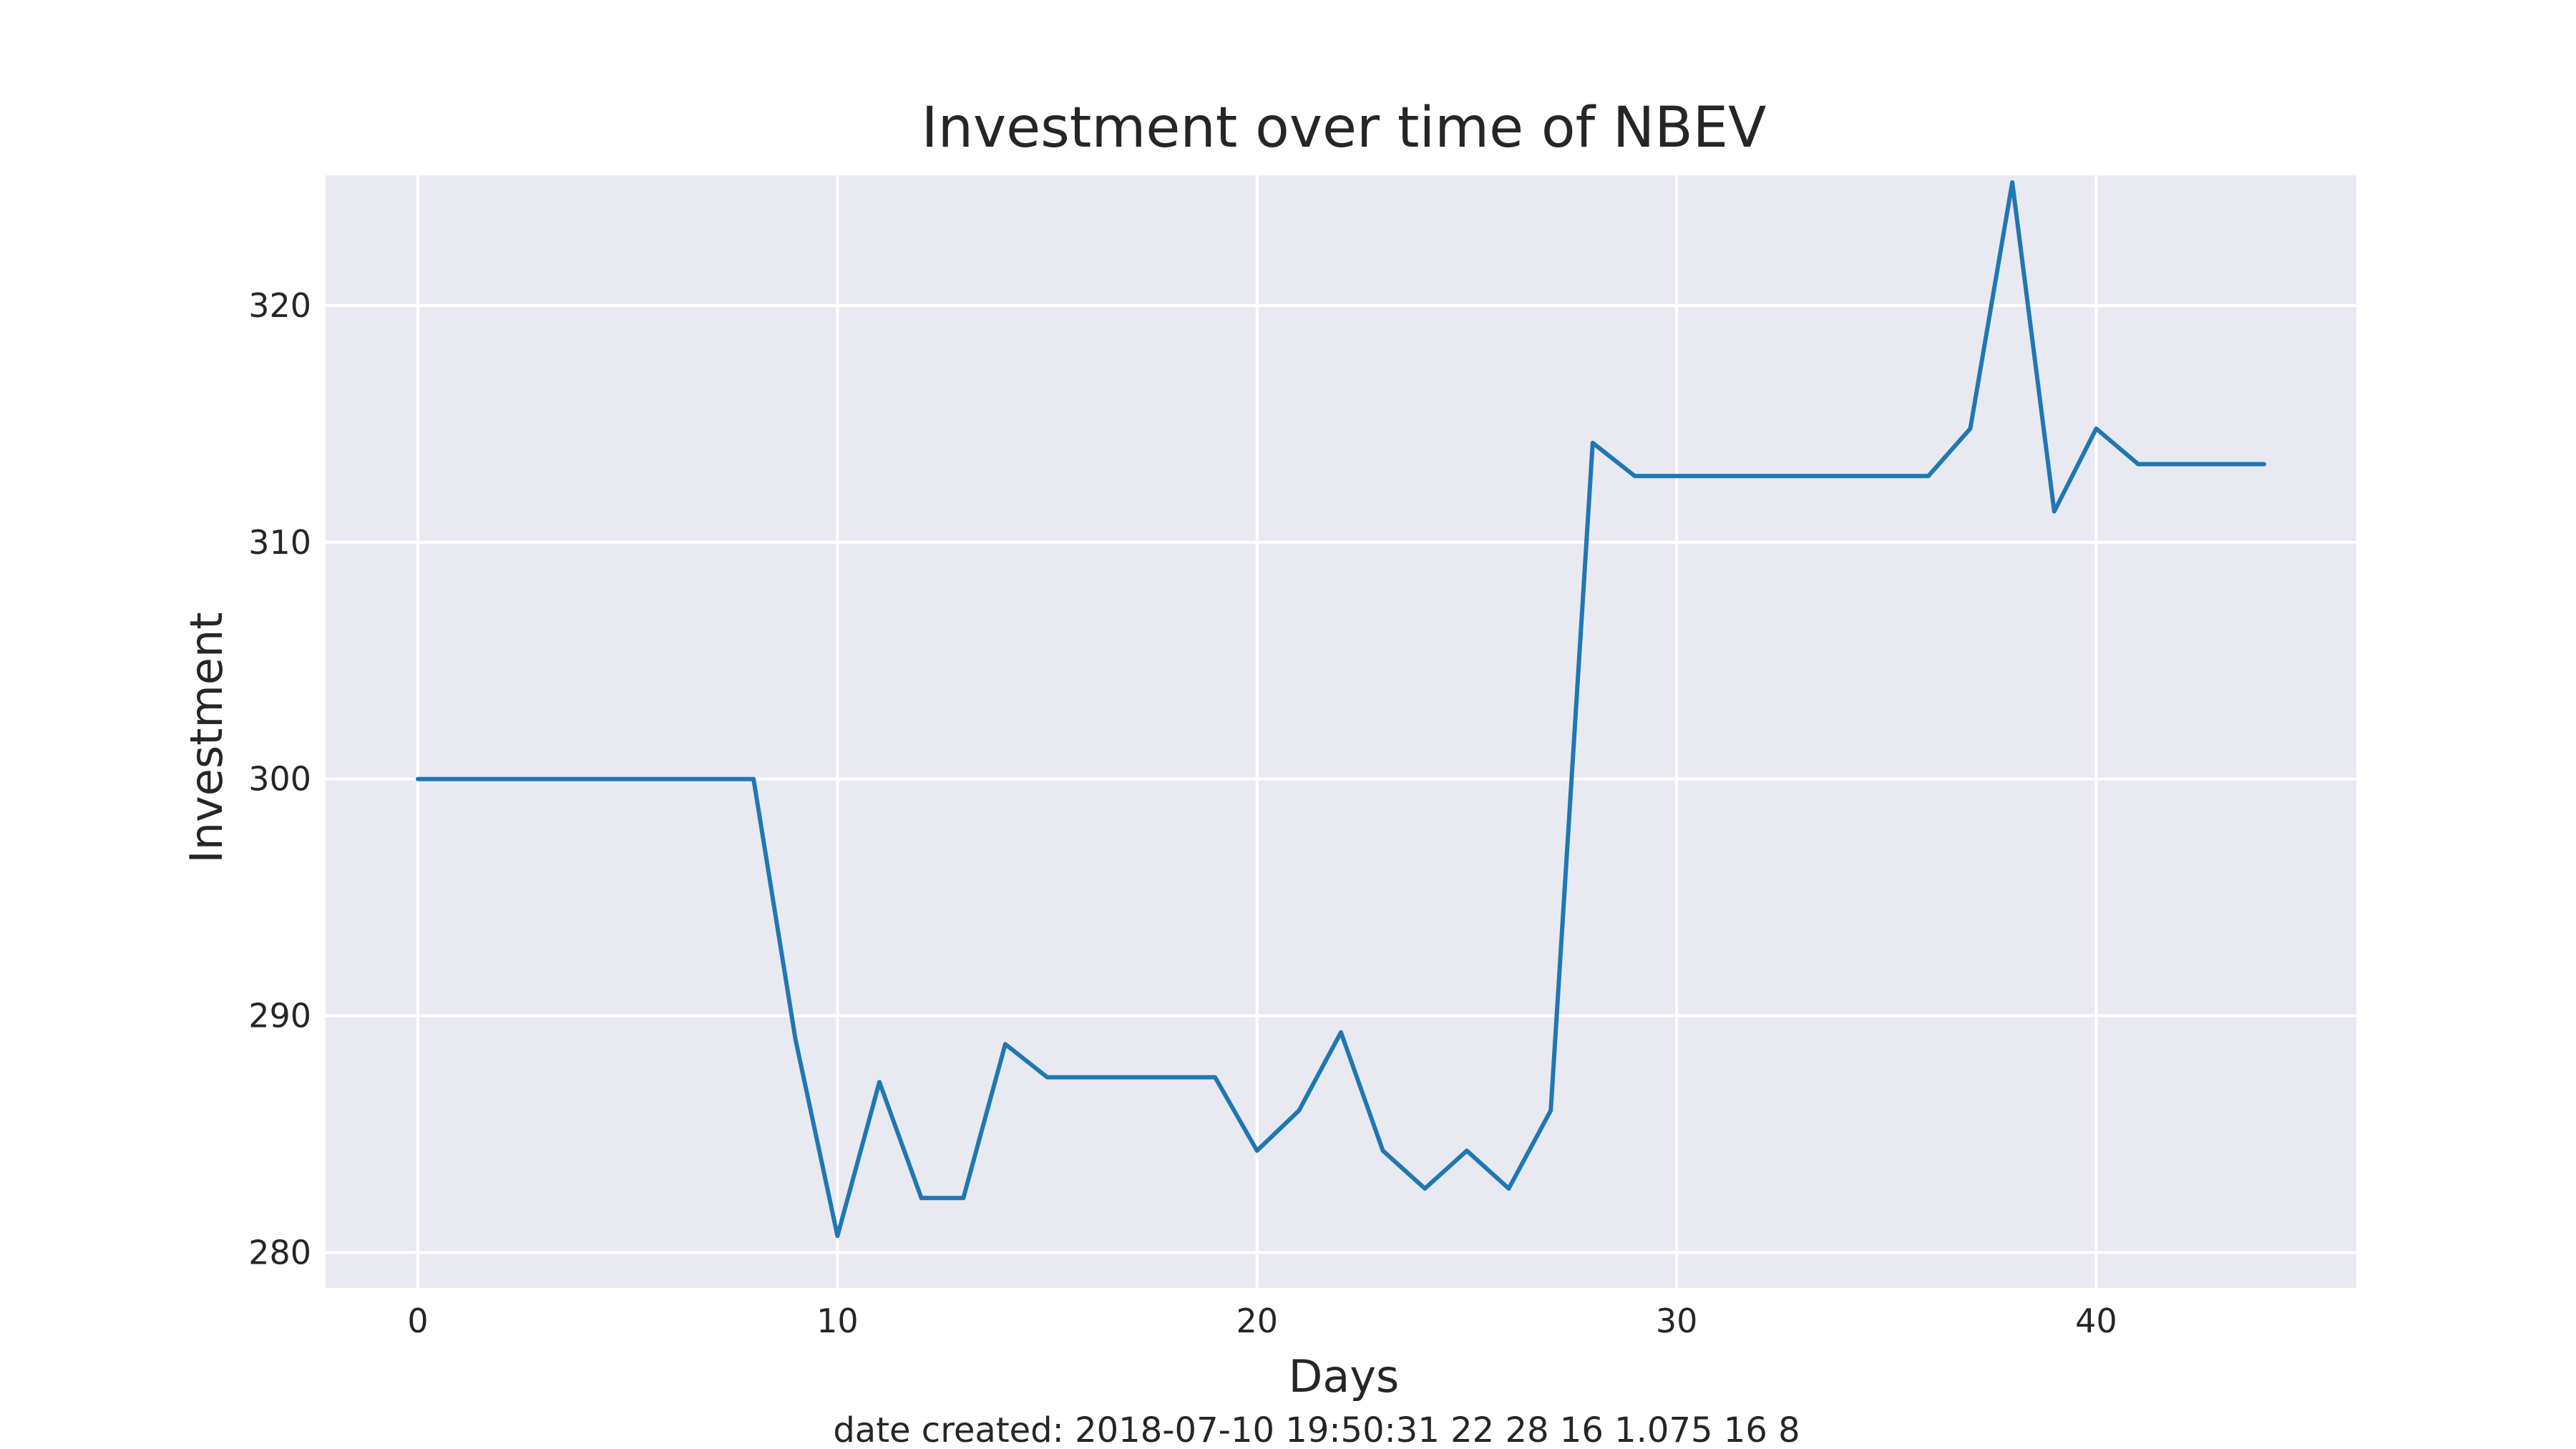  Describe the element at coordinates (1677, 1321) in the screenshot. I see `x-tick-label: 30` at that location.